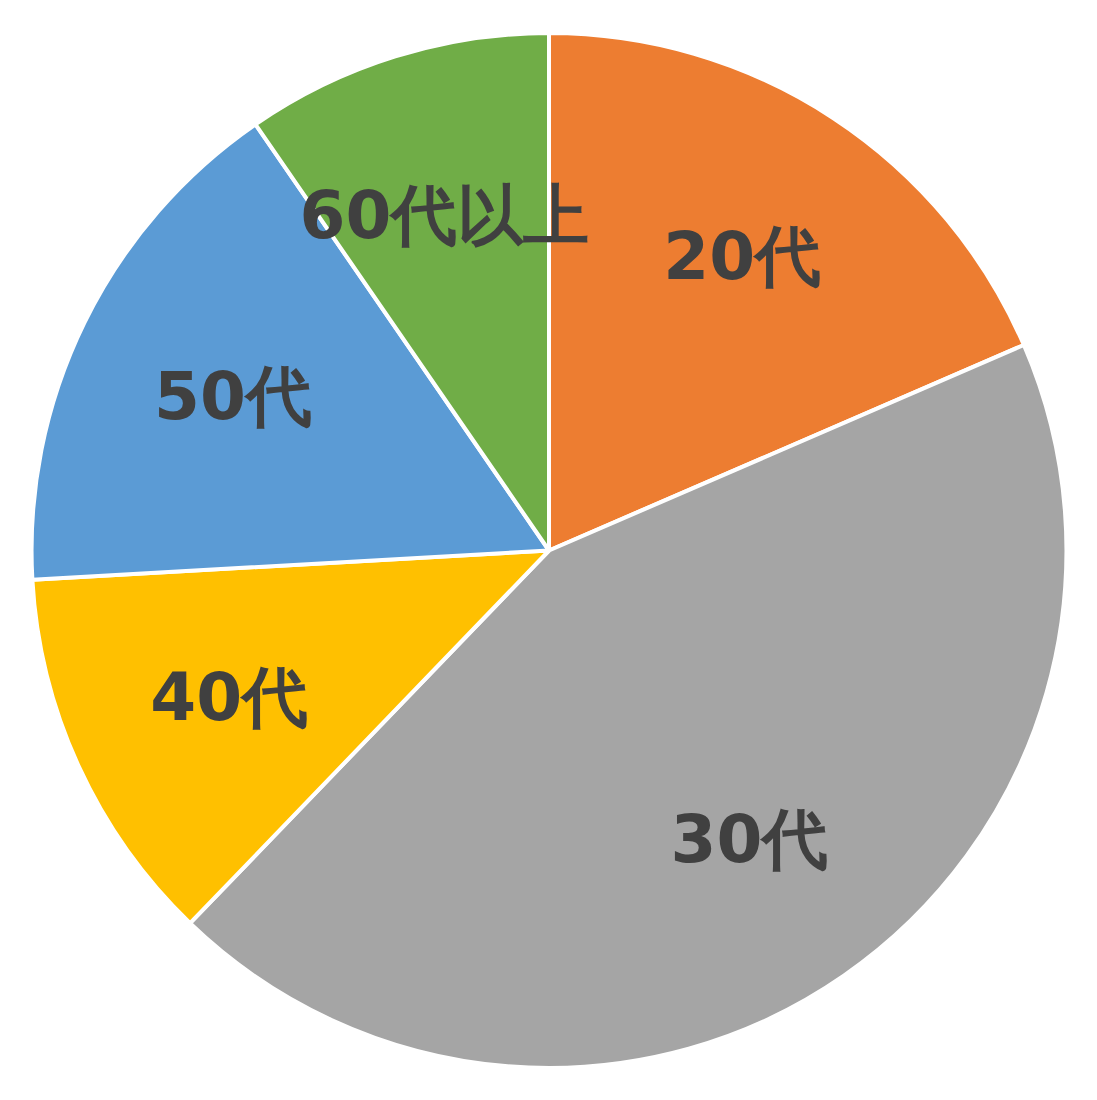 The width and height of the screenshot is (1097, 1100). Describe the element at coordinates (229, 697) in the screenshot. I see `slice-label: 40代` at that location.